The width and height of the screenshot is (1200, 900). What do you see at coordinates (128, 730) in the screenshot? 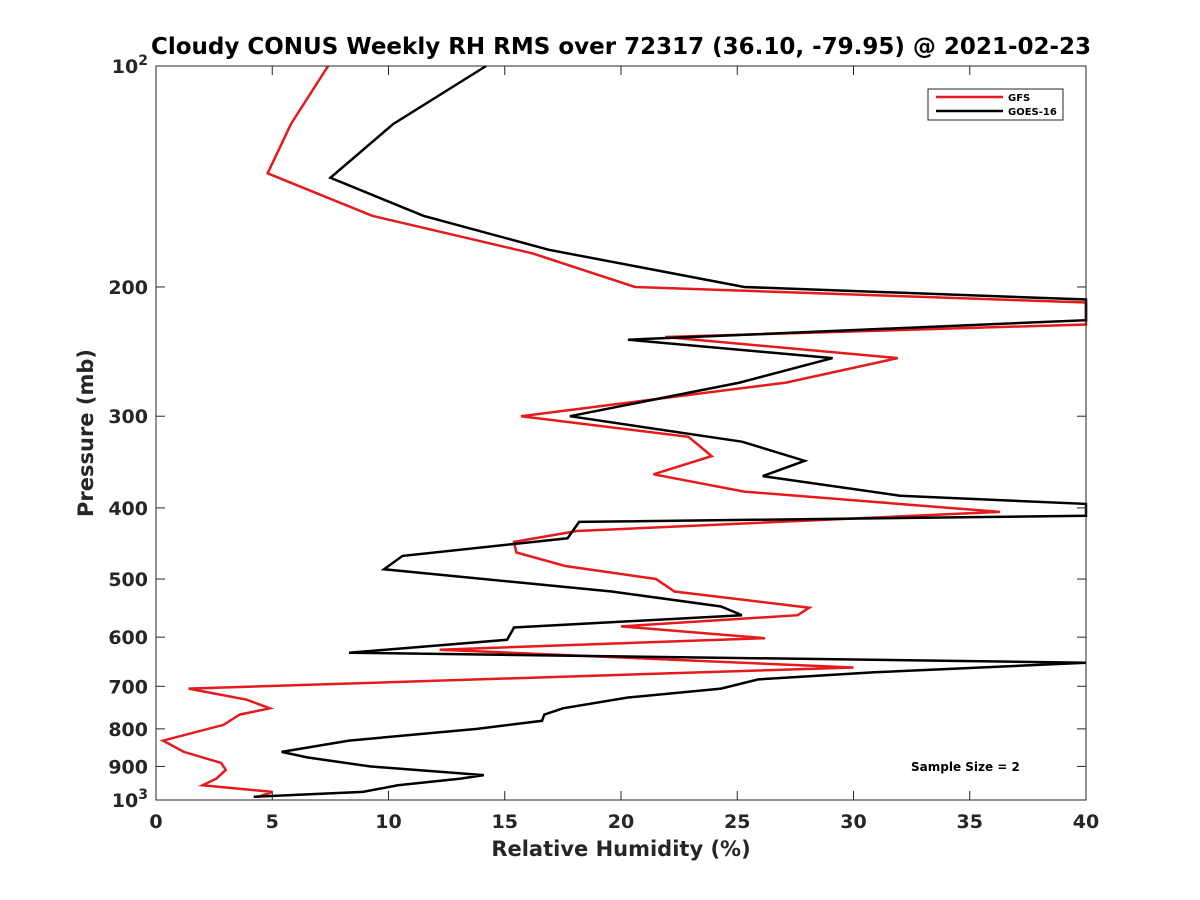
I see `y-tick-label: 800` at bounding box center [128, 730].